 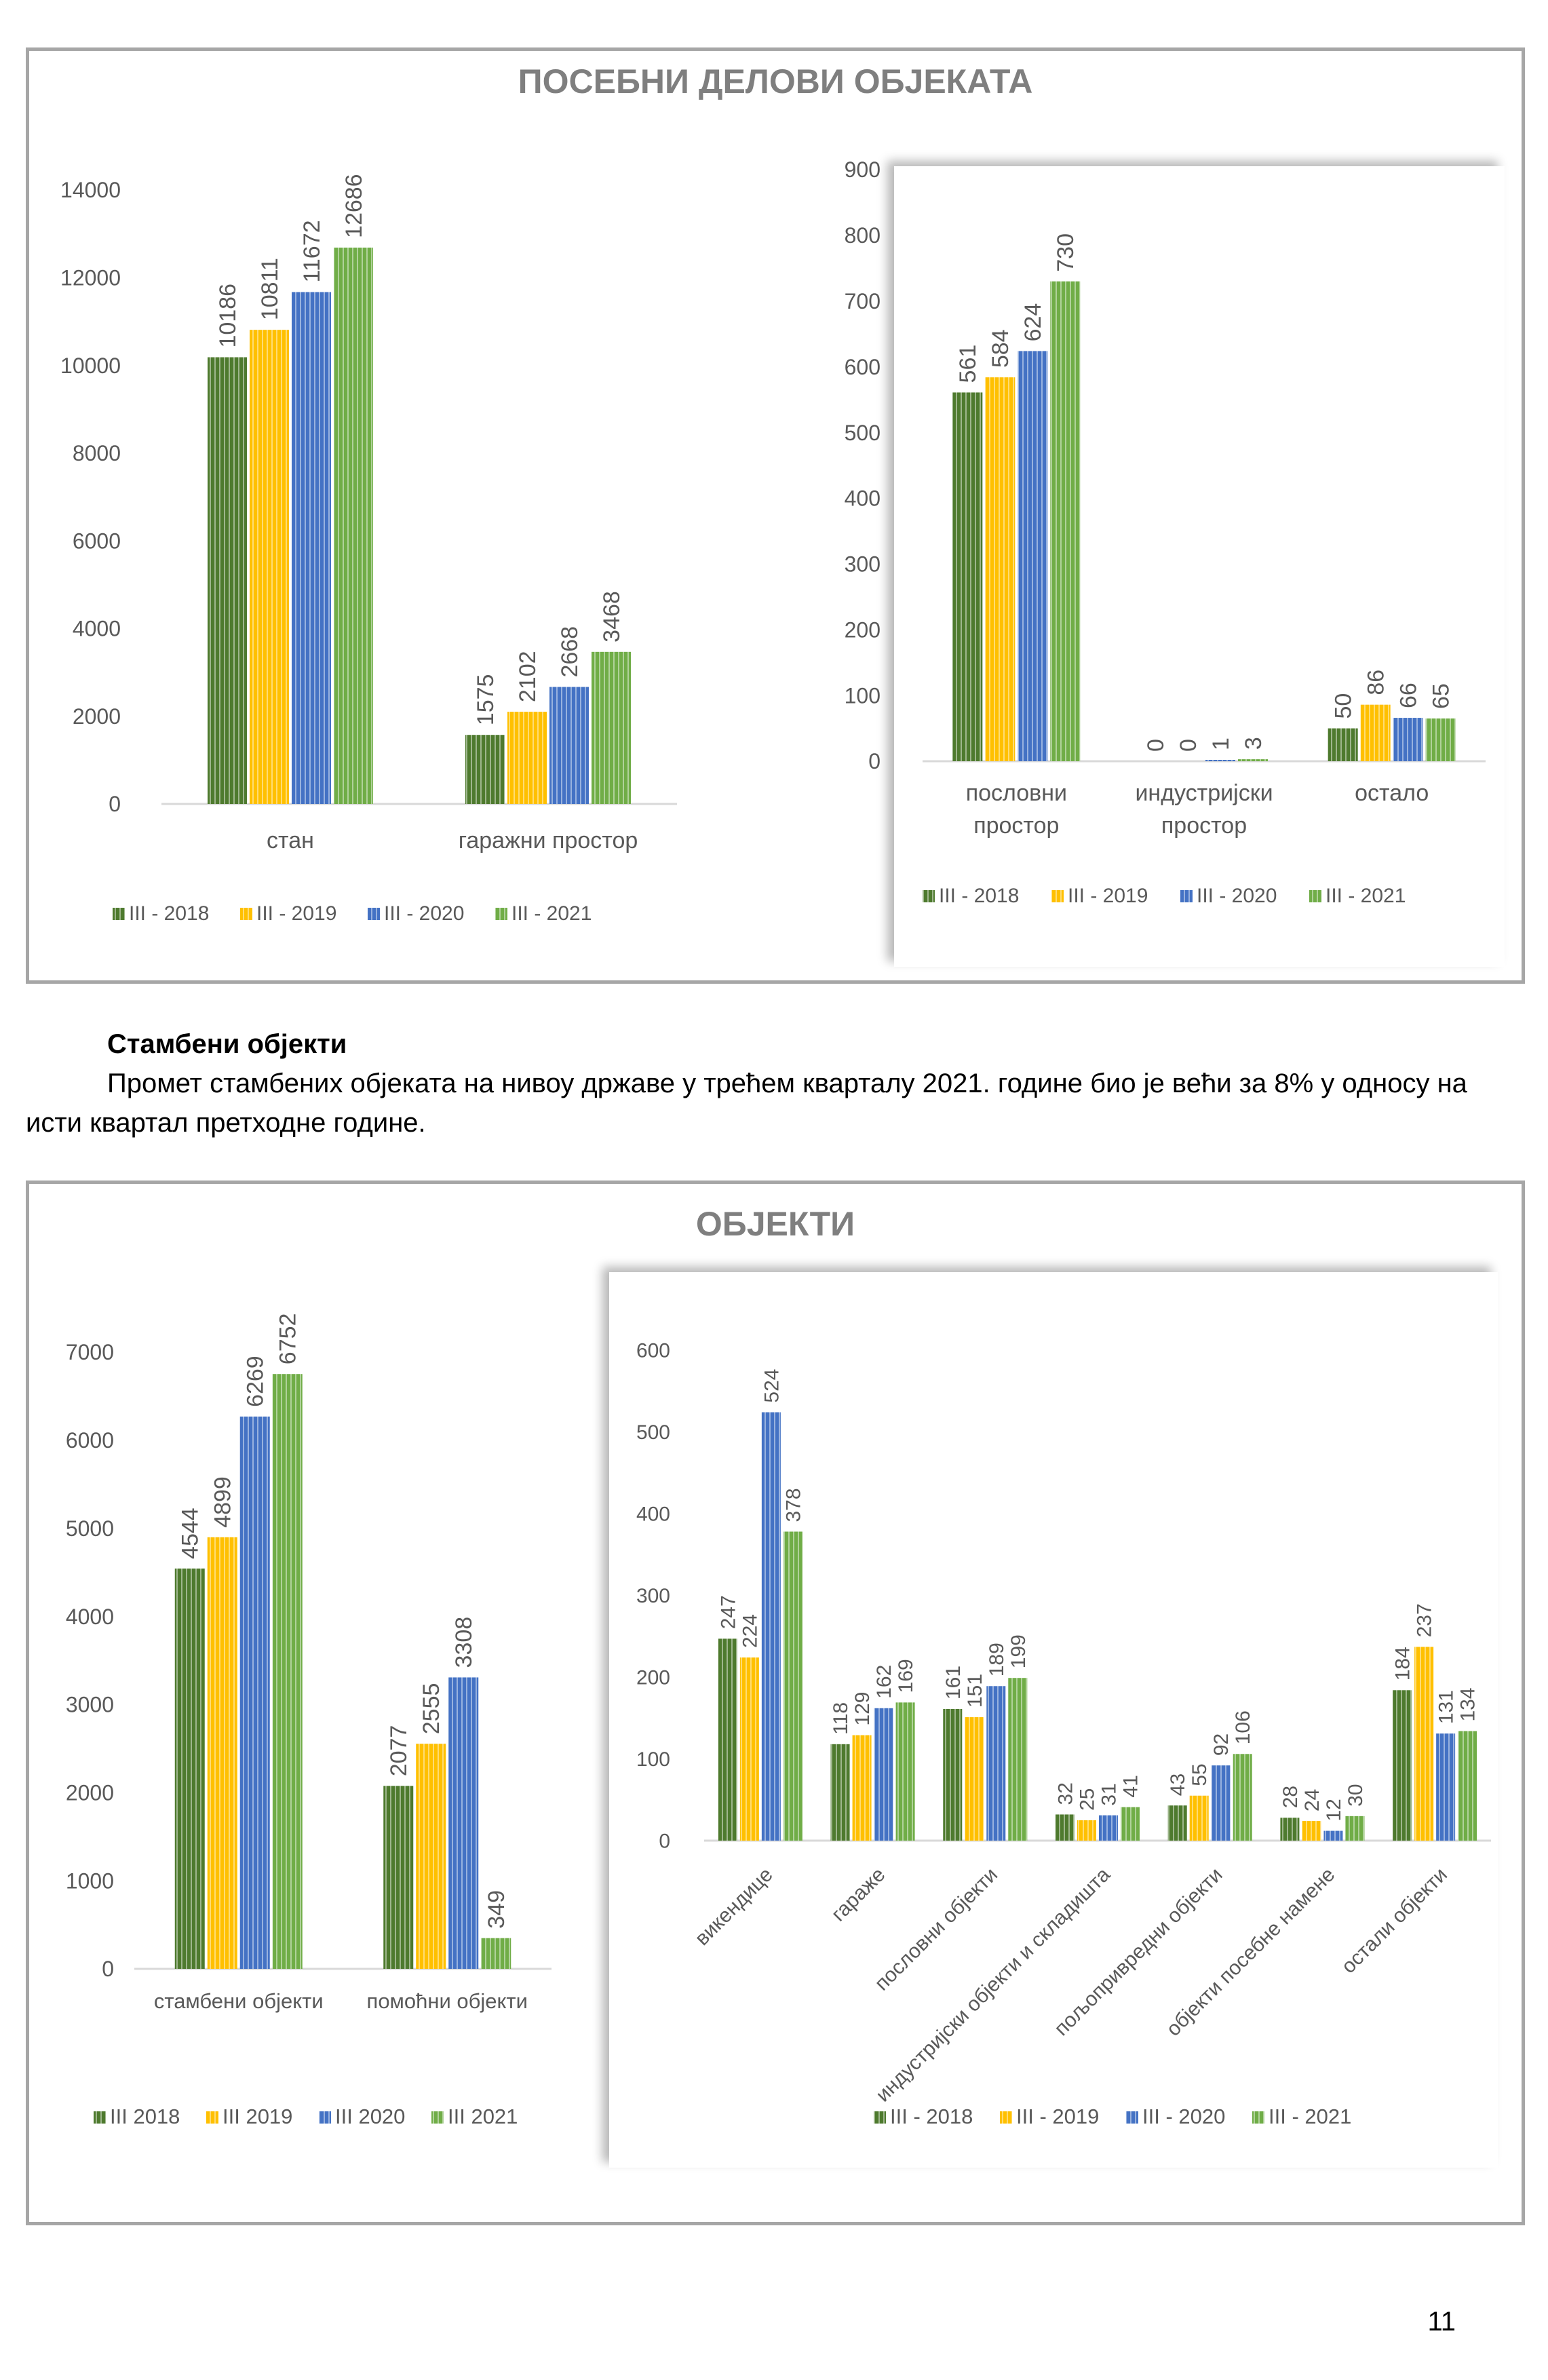 What do you see at coordinates (1425, 1620) in the screenshot?
I see `data-label: 237` at bounding box center [1425, 1620].